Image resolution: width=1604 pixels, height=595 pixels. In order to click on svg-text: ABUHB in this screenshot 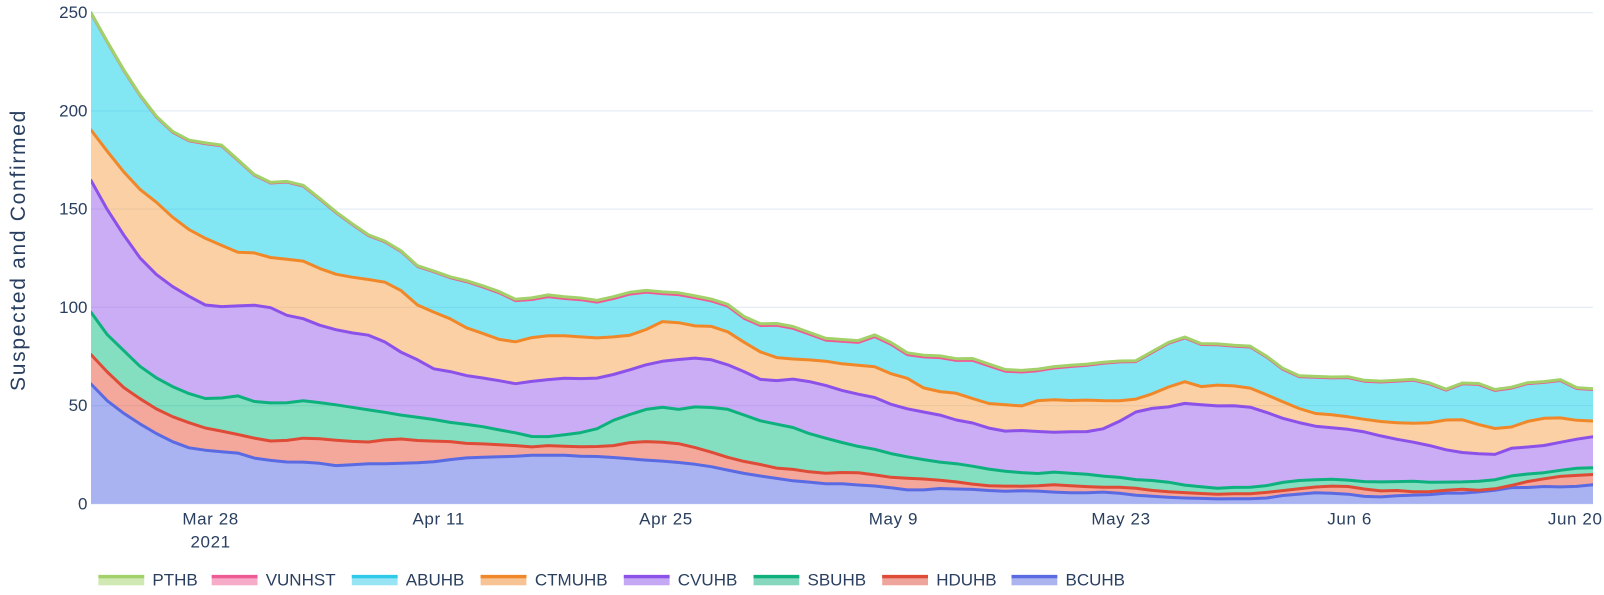, I will do `click(435, 580)`.